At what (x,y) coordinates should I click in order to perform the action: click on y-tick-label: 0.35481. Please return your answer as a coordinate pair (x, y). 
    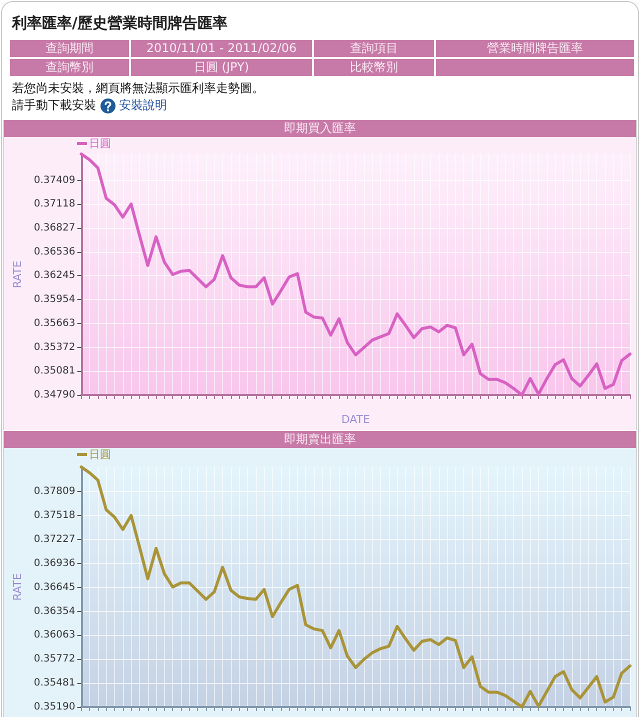
    Looking at the image, I should click on (55, 683).